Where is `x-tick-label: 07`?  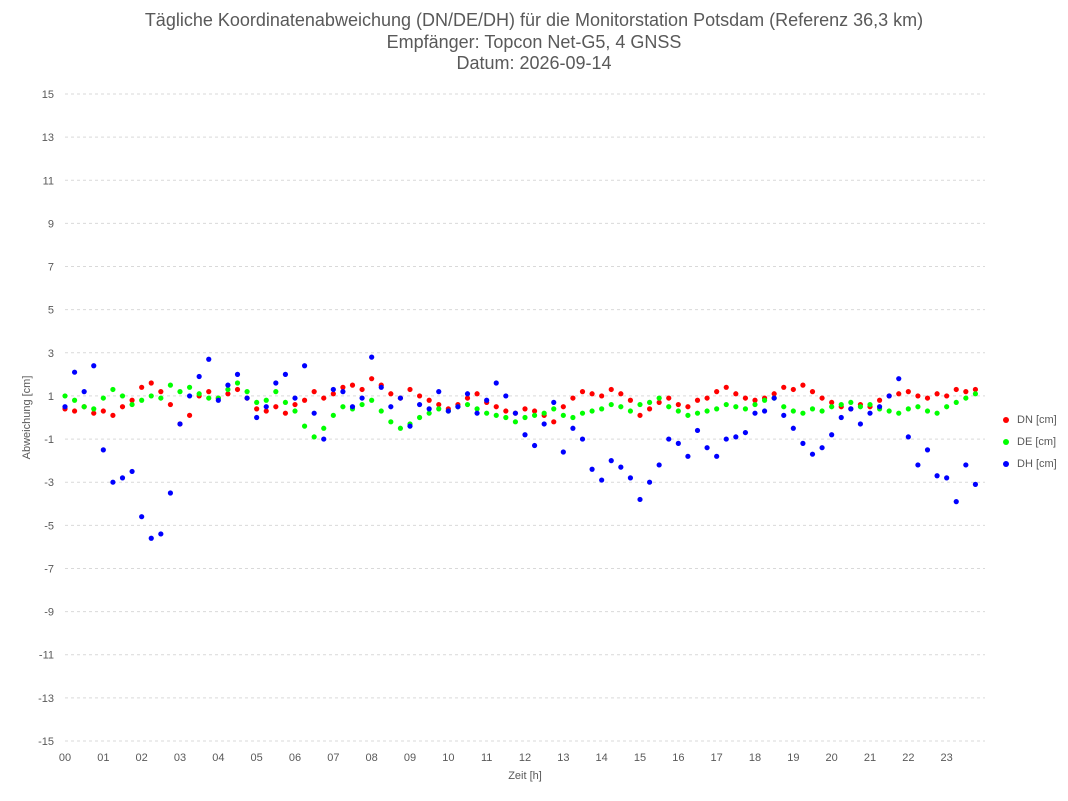
x-tick-label: 07 is located at coordinates (333, 758).